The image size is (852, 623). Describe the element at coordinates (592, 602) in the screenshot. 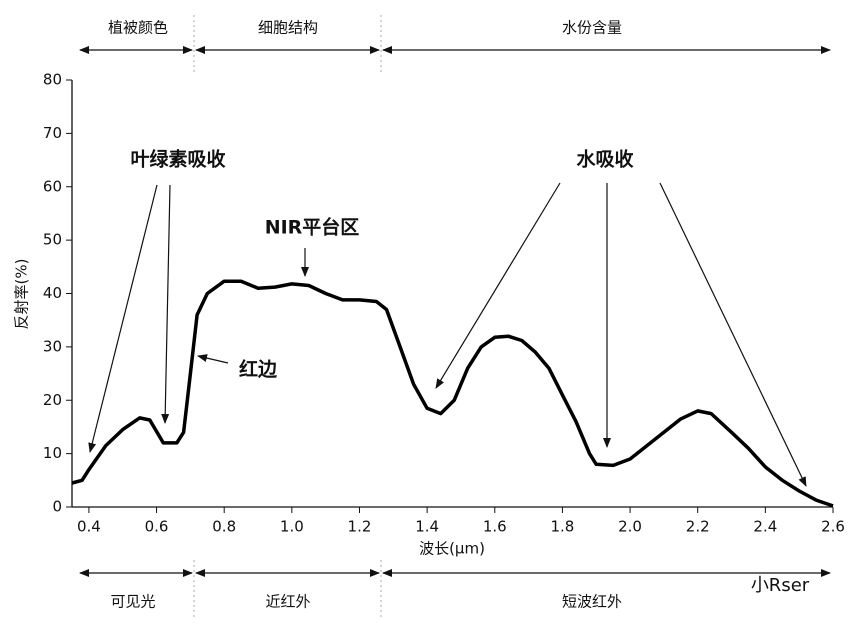

I see `band-label: 短波红外` at that location.